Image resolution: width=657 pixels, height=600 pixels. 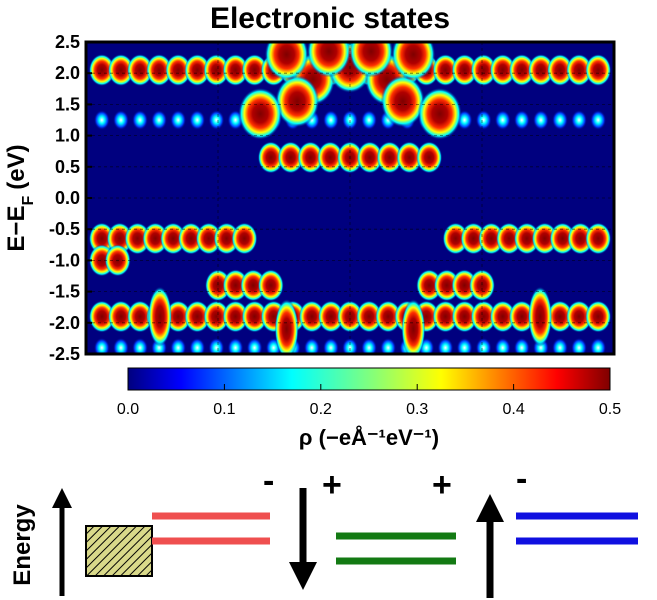 I want to click on y-tick-label: 0.0, so click(x=67, y=198).